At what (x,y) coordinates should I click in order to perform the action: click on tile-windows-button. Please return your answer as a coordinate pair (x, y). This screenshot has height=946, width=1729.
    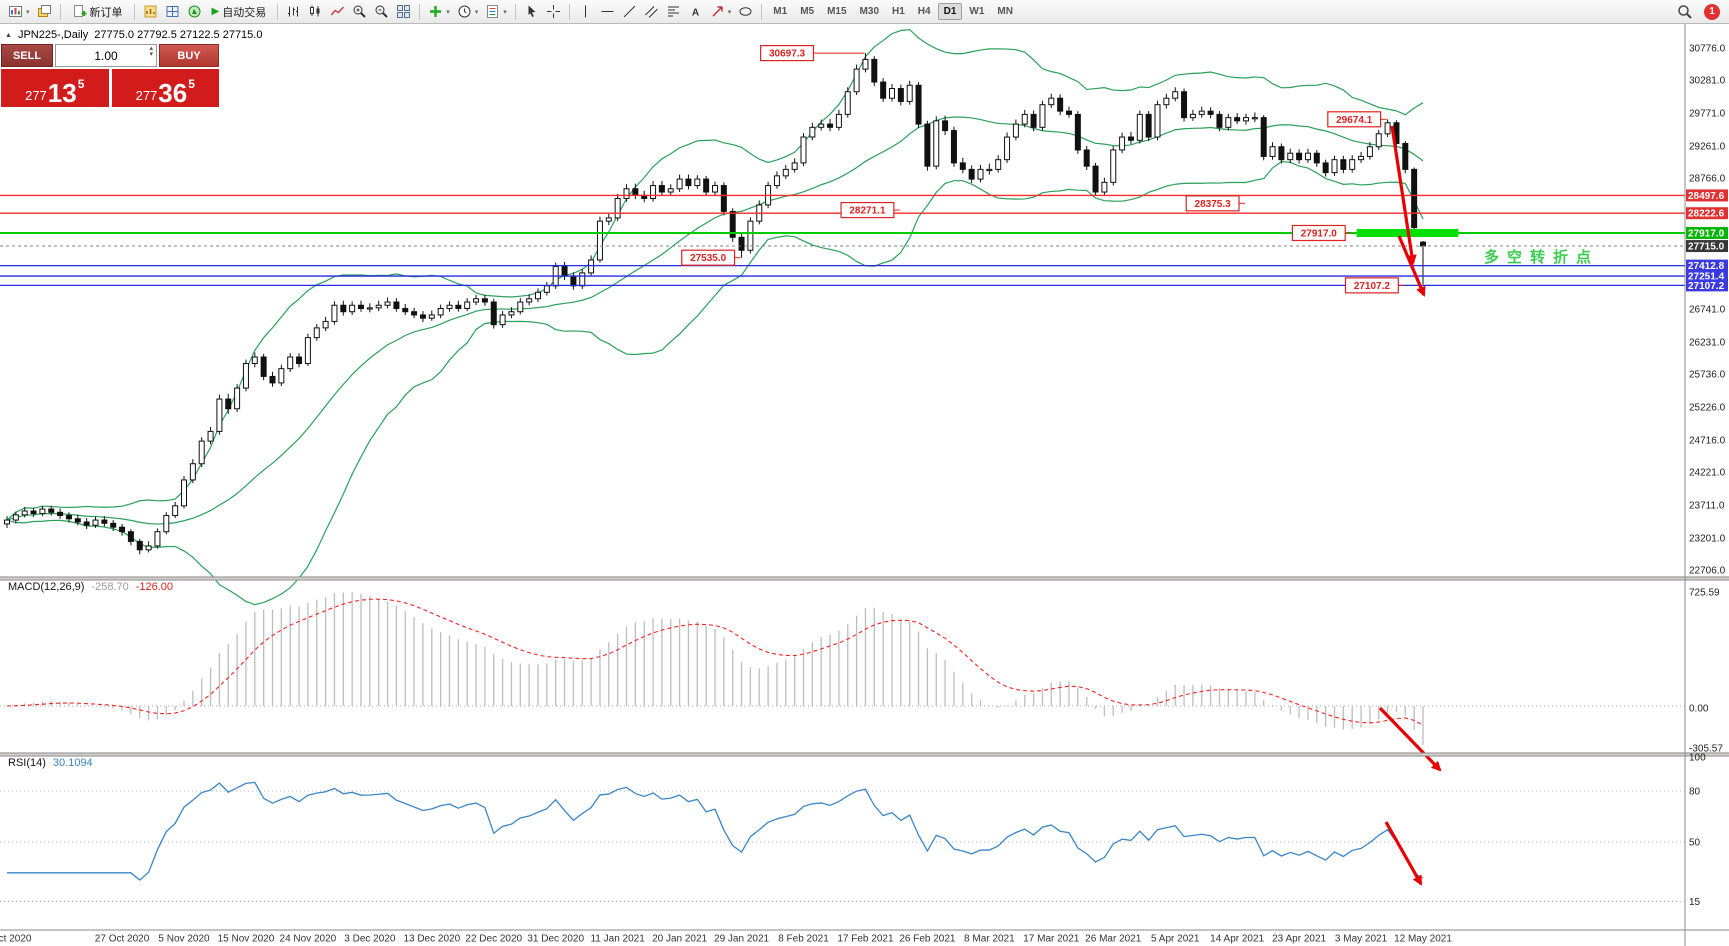
    Looking at the image, I should click on (403, 12).